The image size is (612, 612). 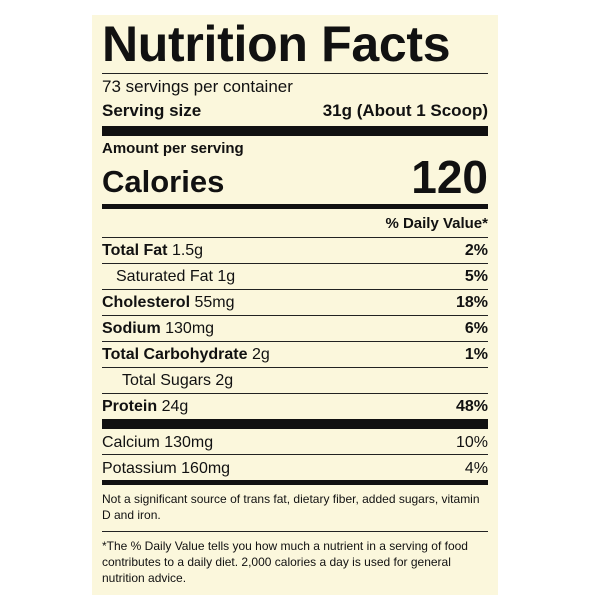 I want to click on nutrient-dv: 5%, so click(x=476, y=276).